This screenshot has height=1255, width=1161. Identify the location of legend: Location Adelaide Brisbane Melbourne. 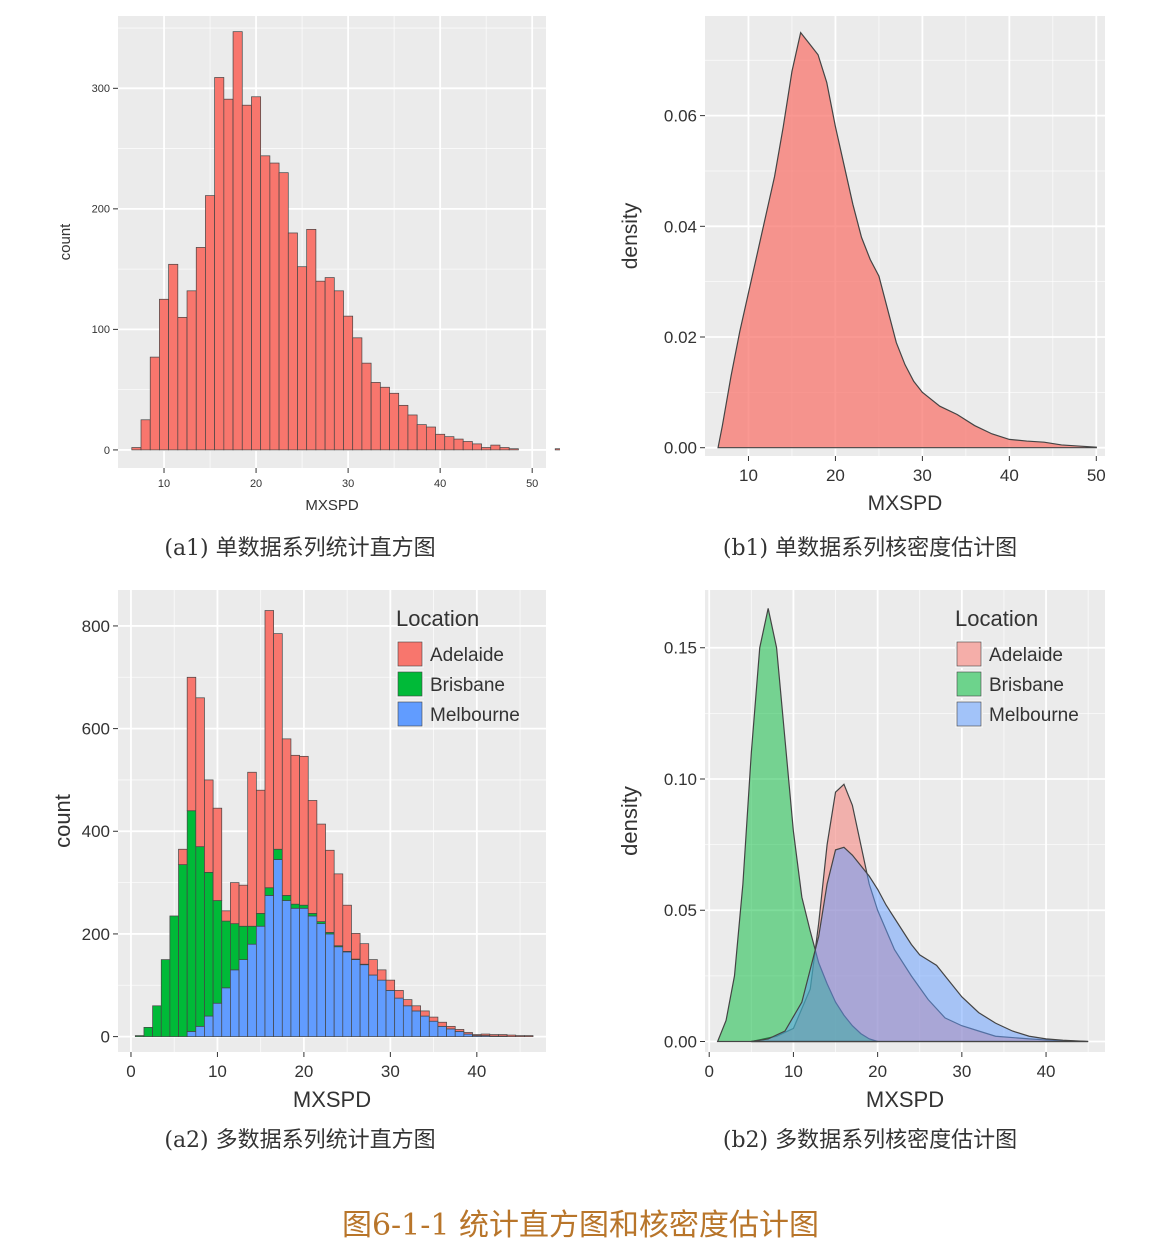
(458, 667).